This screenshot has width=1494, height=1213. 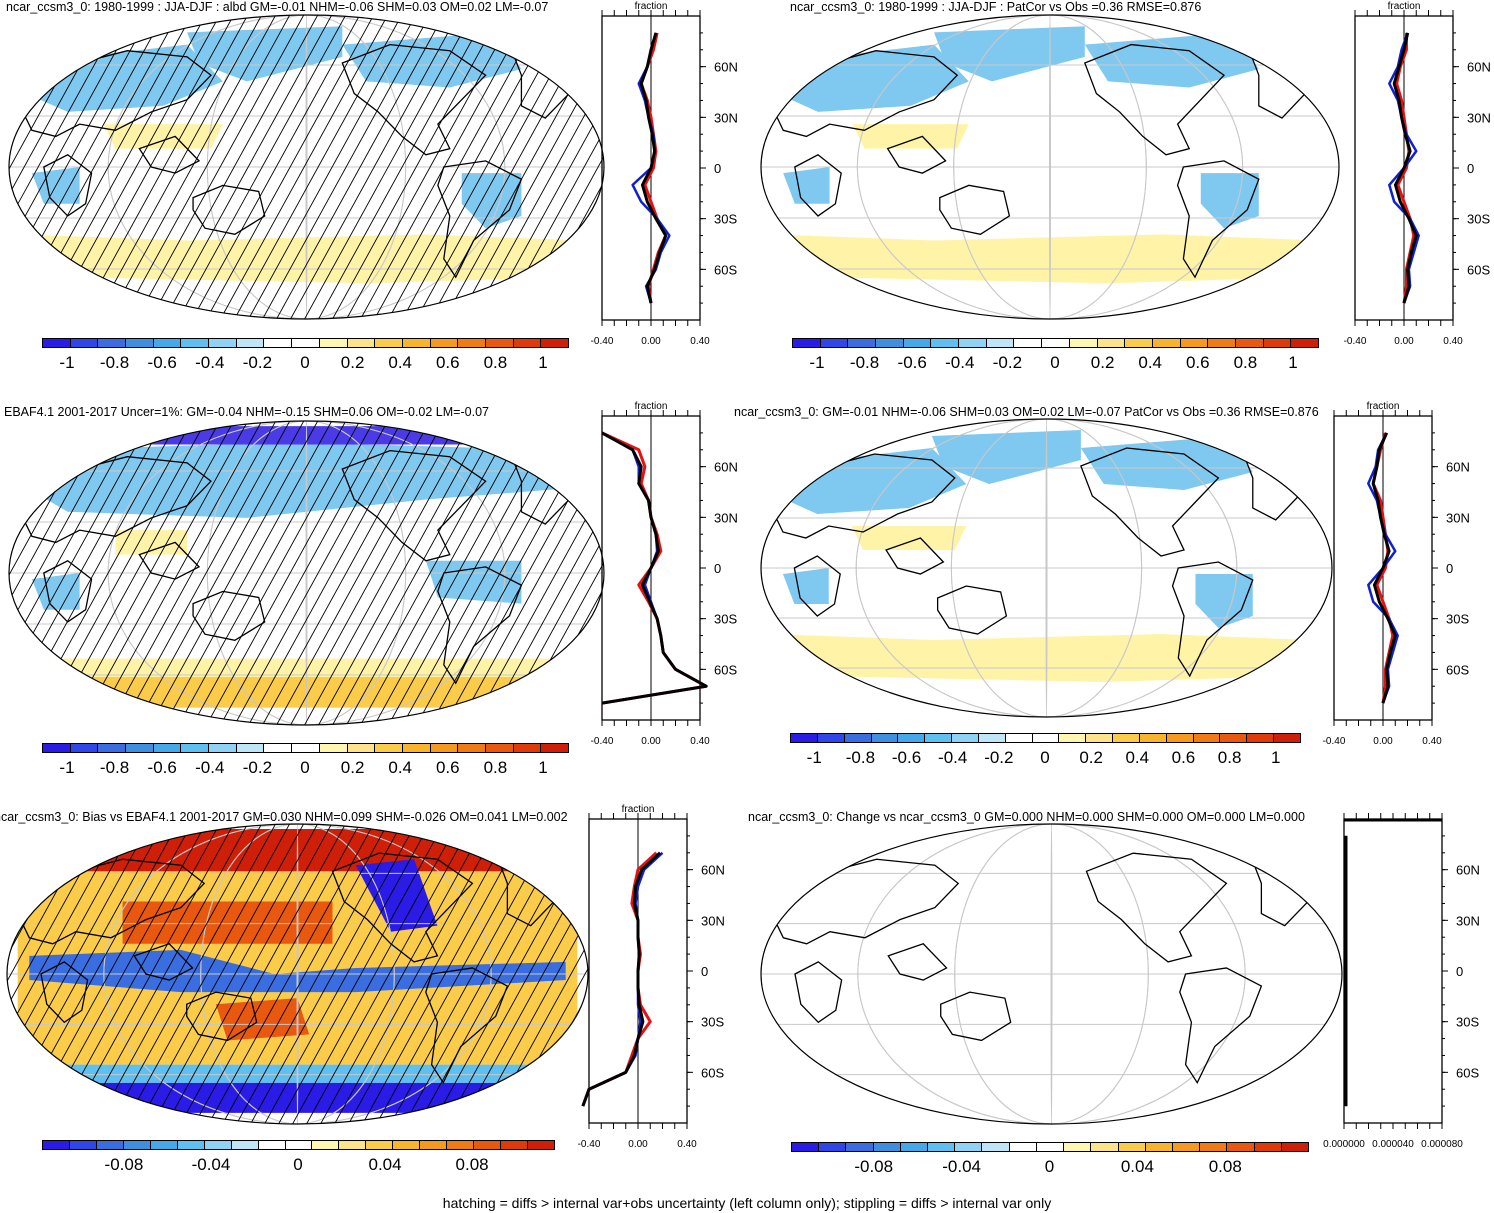 I want to click on profile-x-tick-label: 0.40, so click(x=1453, y=341).